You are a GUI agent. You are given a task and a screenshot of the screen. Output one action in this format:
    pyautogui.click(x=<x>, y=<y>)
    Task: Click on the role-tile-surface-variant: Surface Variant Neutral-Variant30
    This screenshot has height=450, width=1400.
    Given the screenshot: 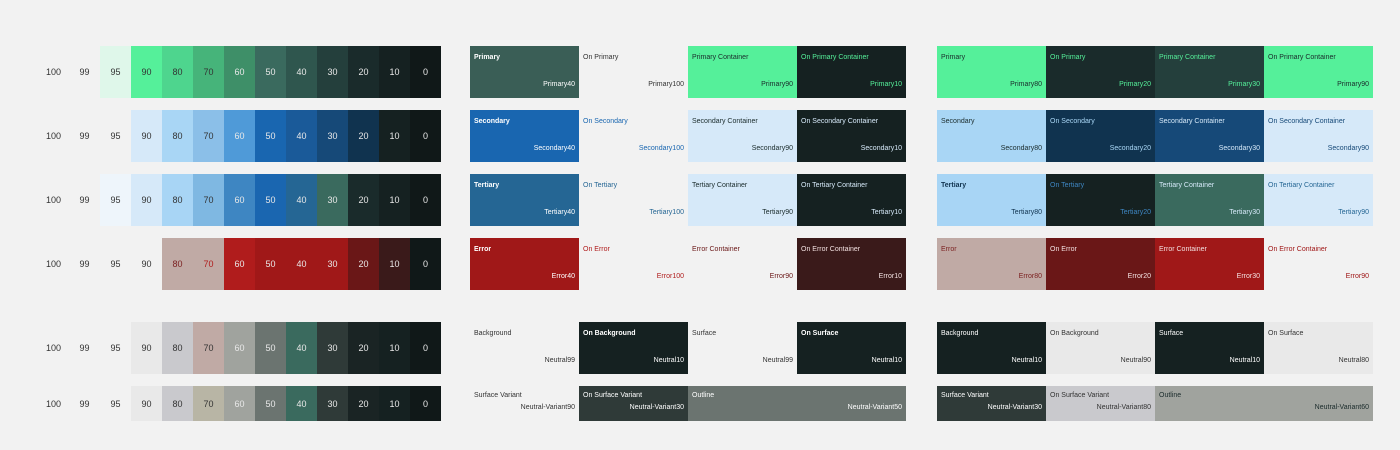 What is the action you would take?
    pyautogui.click(x=991, y=403)
    